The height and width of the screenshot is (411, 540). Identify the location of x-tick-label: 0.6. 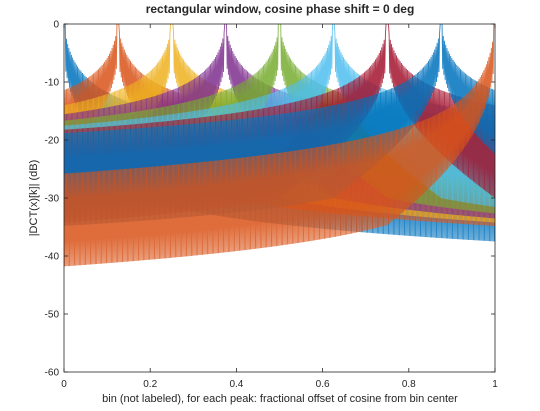
(323, 384).